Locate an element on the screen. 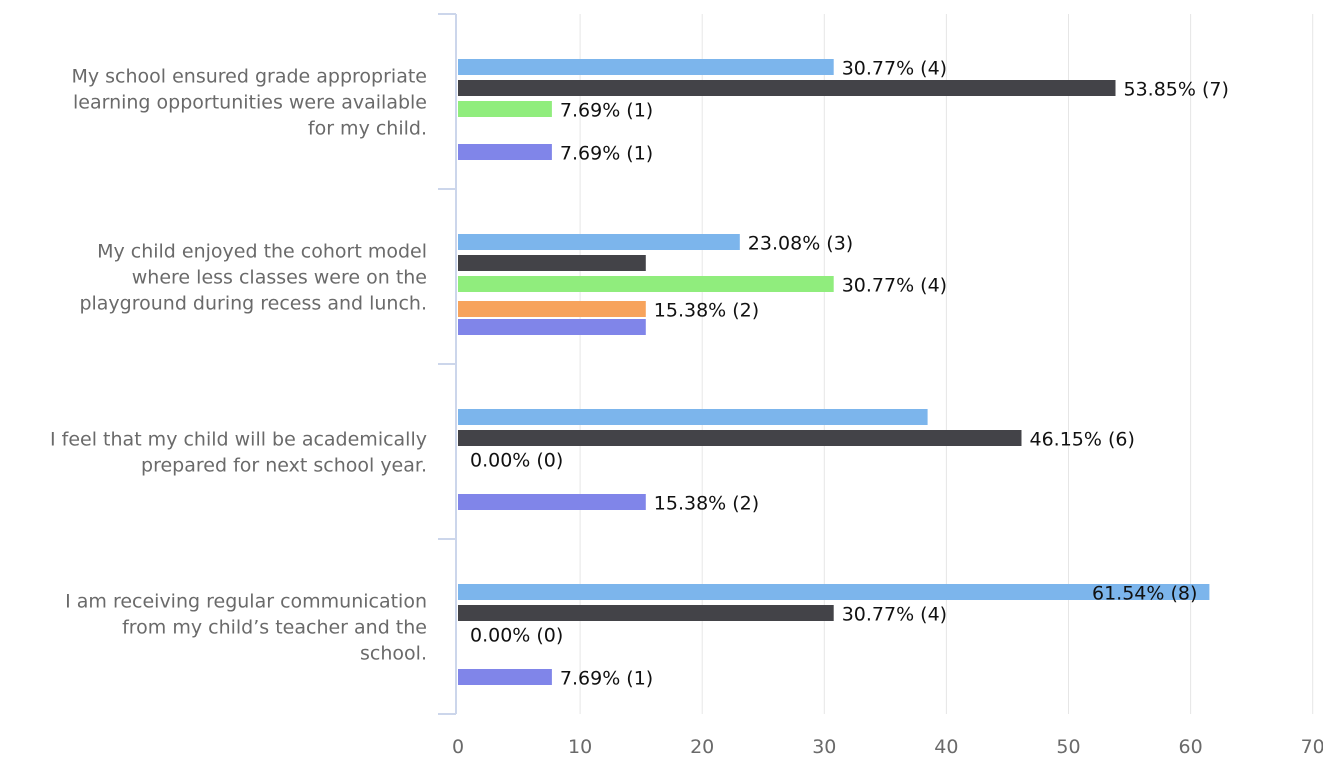  x-tick-label: 40 is located at coordinates (946, 746).